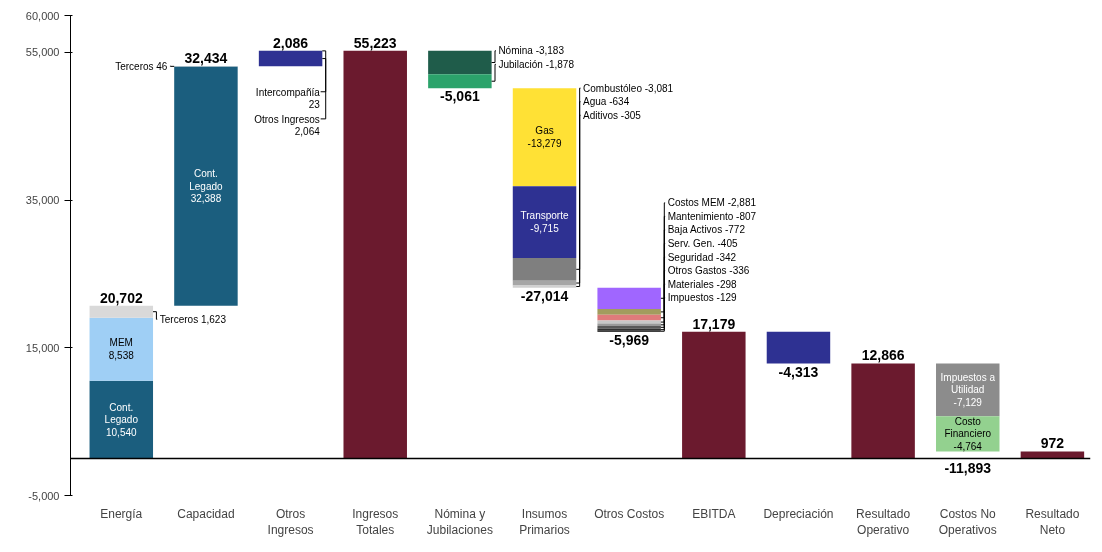 This screenshot has height=552, width=1102. Describe the element at coordinates (629, 339) in the screenshot. I see `total-label: -5,969` at that location.